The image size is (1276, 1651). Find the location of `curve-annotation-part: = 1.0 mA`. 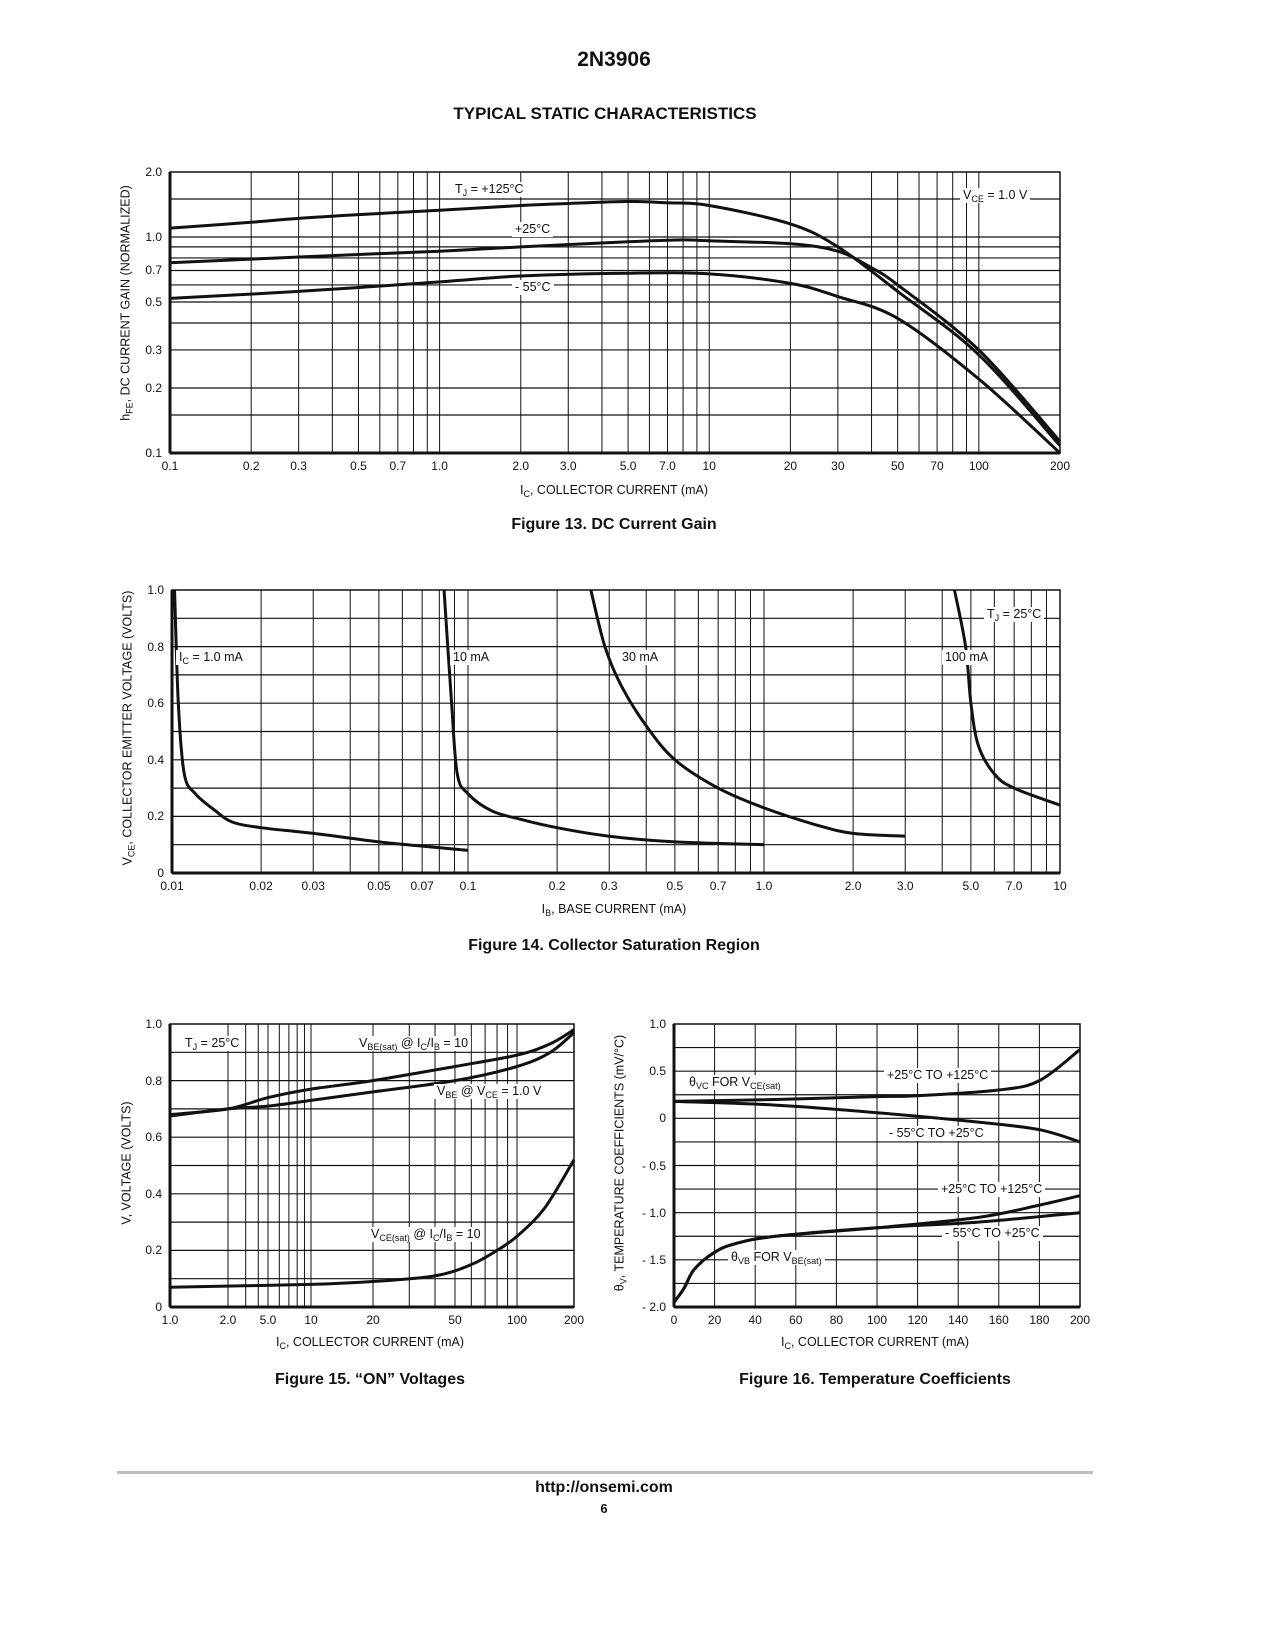

curve-annotation-part: = 1.0 mA is located at coordinates (215, 657).